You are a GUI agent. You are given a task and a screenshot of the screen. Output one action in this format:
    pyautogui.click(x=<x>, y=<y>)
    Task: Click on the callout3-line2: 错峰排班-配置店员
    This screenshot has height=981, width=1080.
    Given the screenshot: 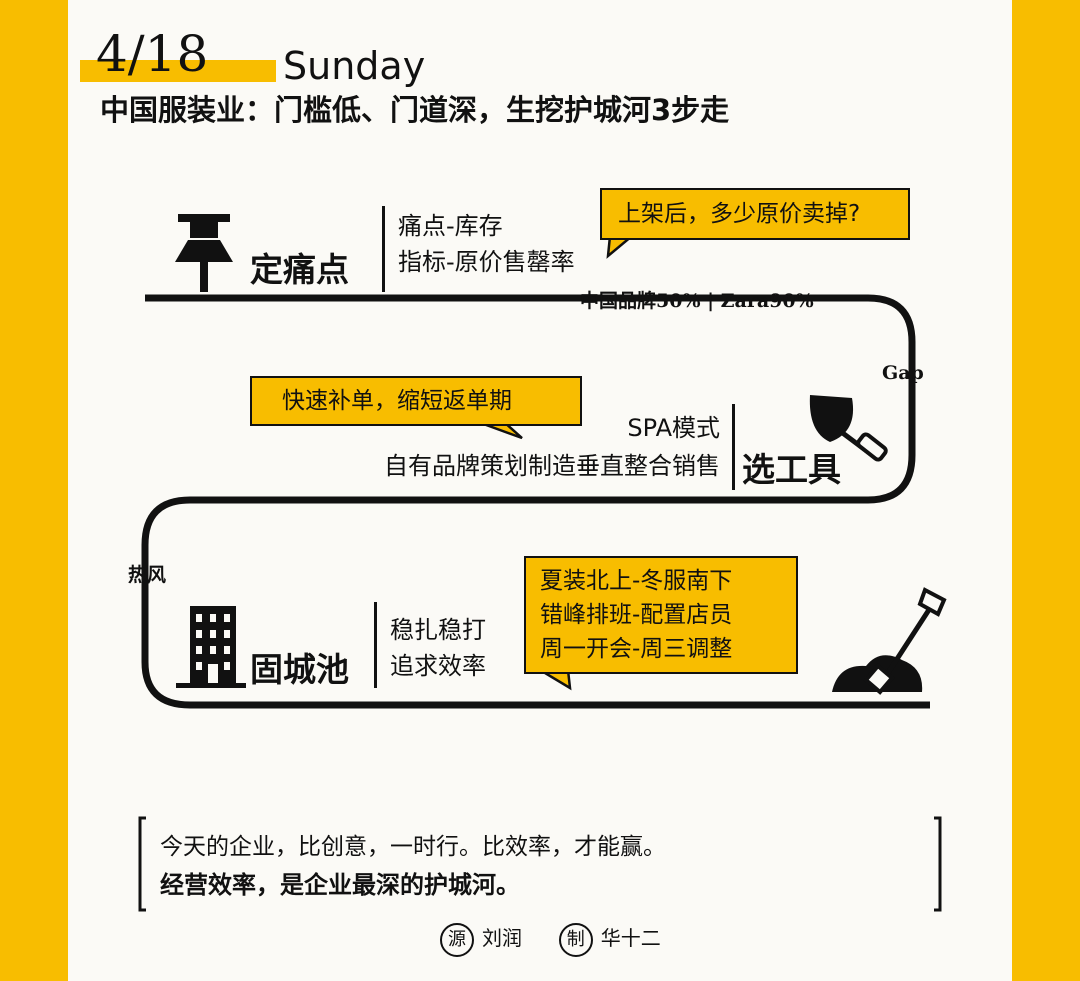 What is the action you would take?
    pyautogui.click(x=636, y=615)
    